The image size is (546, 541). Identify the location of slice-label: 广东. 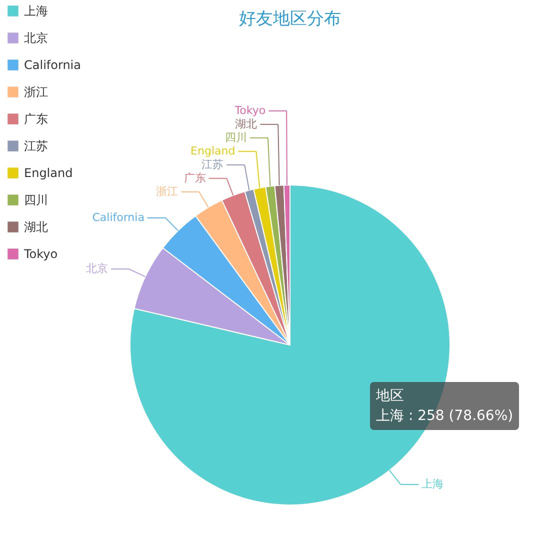
(195, 177).